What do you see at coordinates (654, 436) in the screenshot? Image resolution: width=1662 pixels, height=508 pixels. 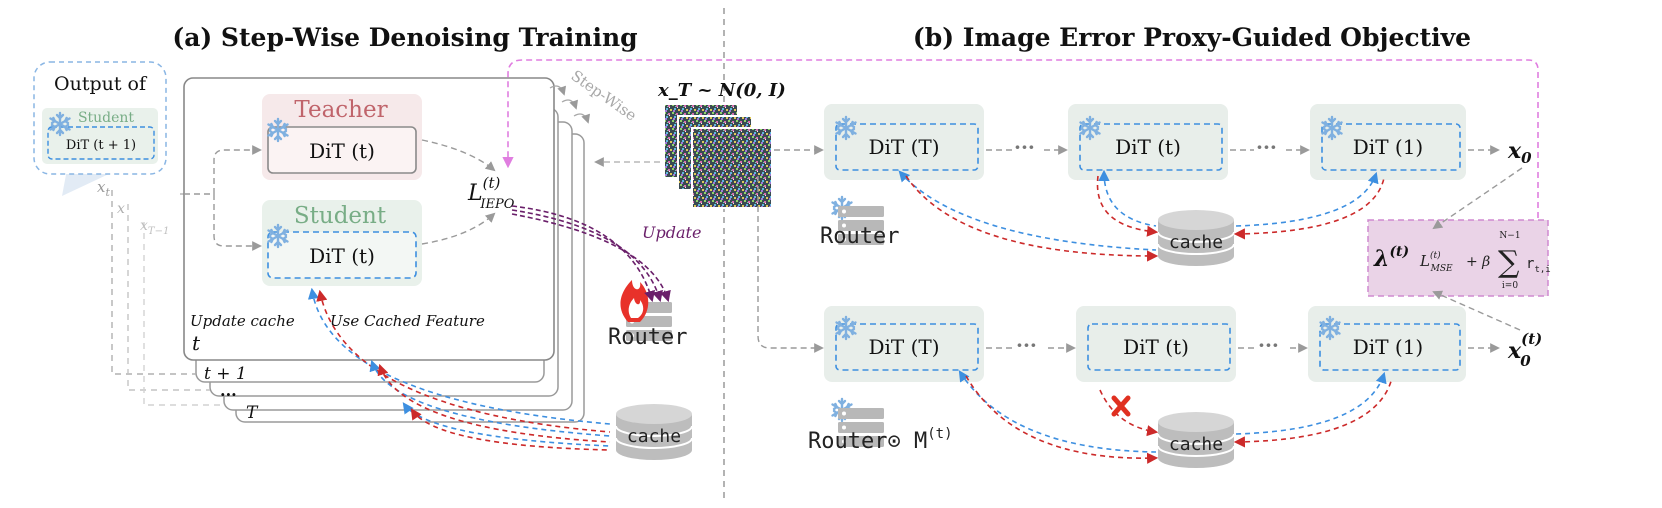 I see `cache-a-label: cache` at bounding box center [654, 436].